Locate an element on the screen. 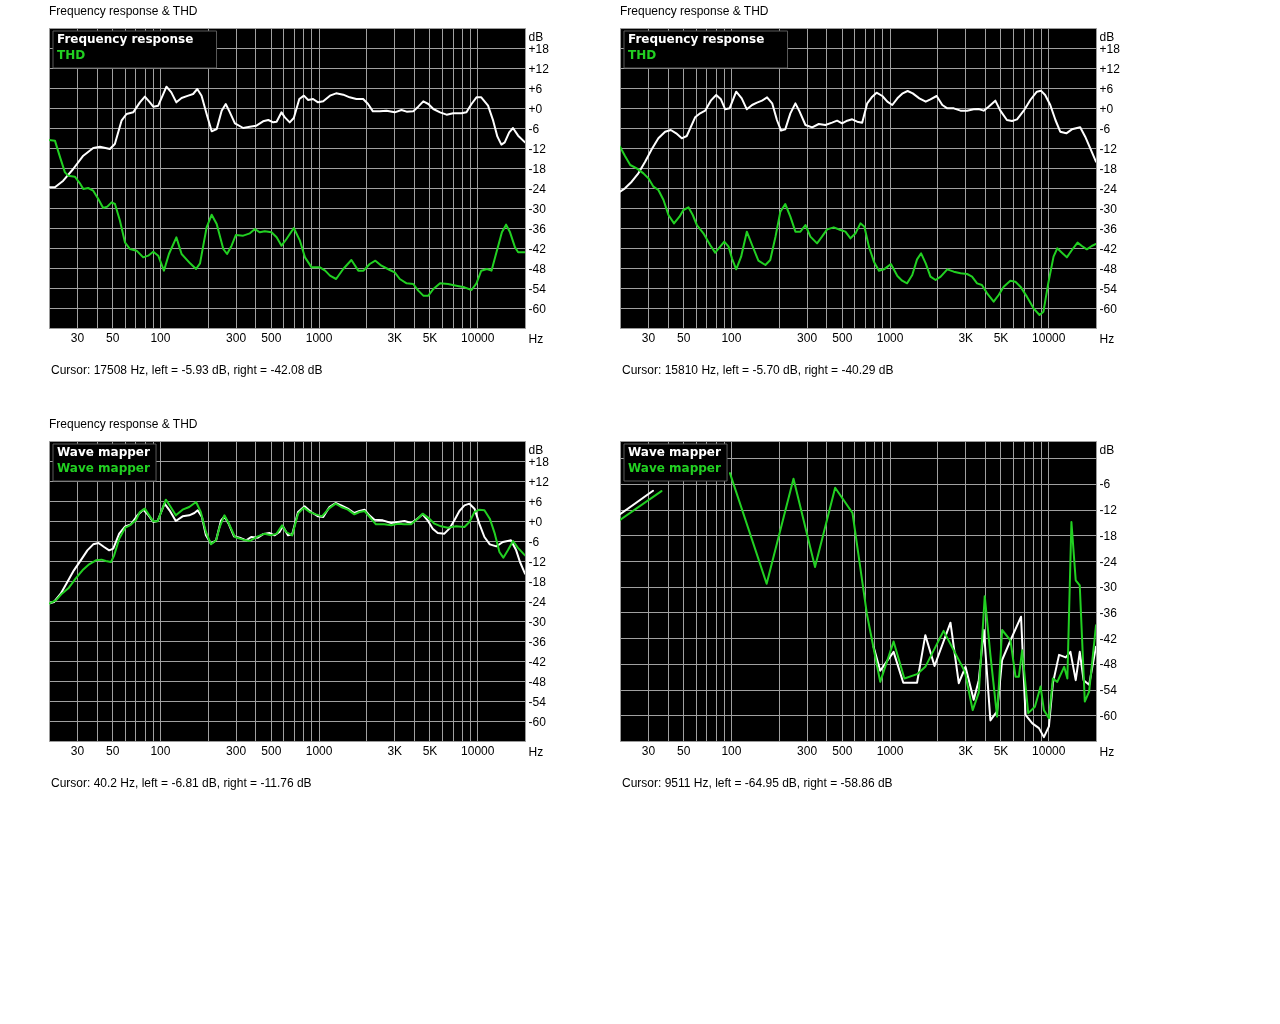 Image resolution: width=1280 pixels, height=1024 pixels. text: Cursor: 40.2 Hz, left = -6.81 dB, right = -11.76 dB is located at coordinates (181, 783).